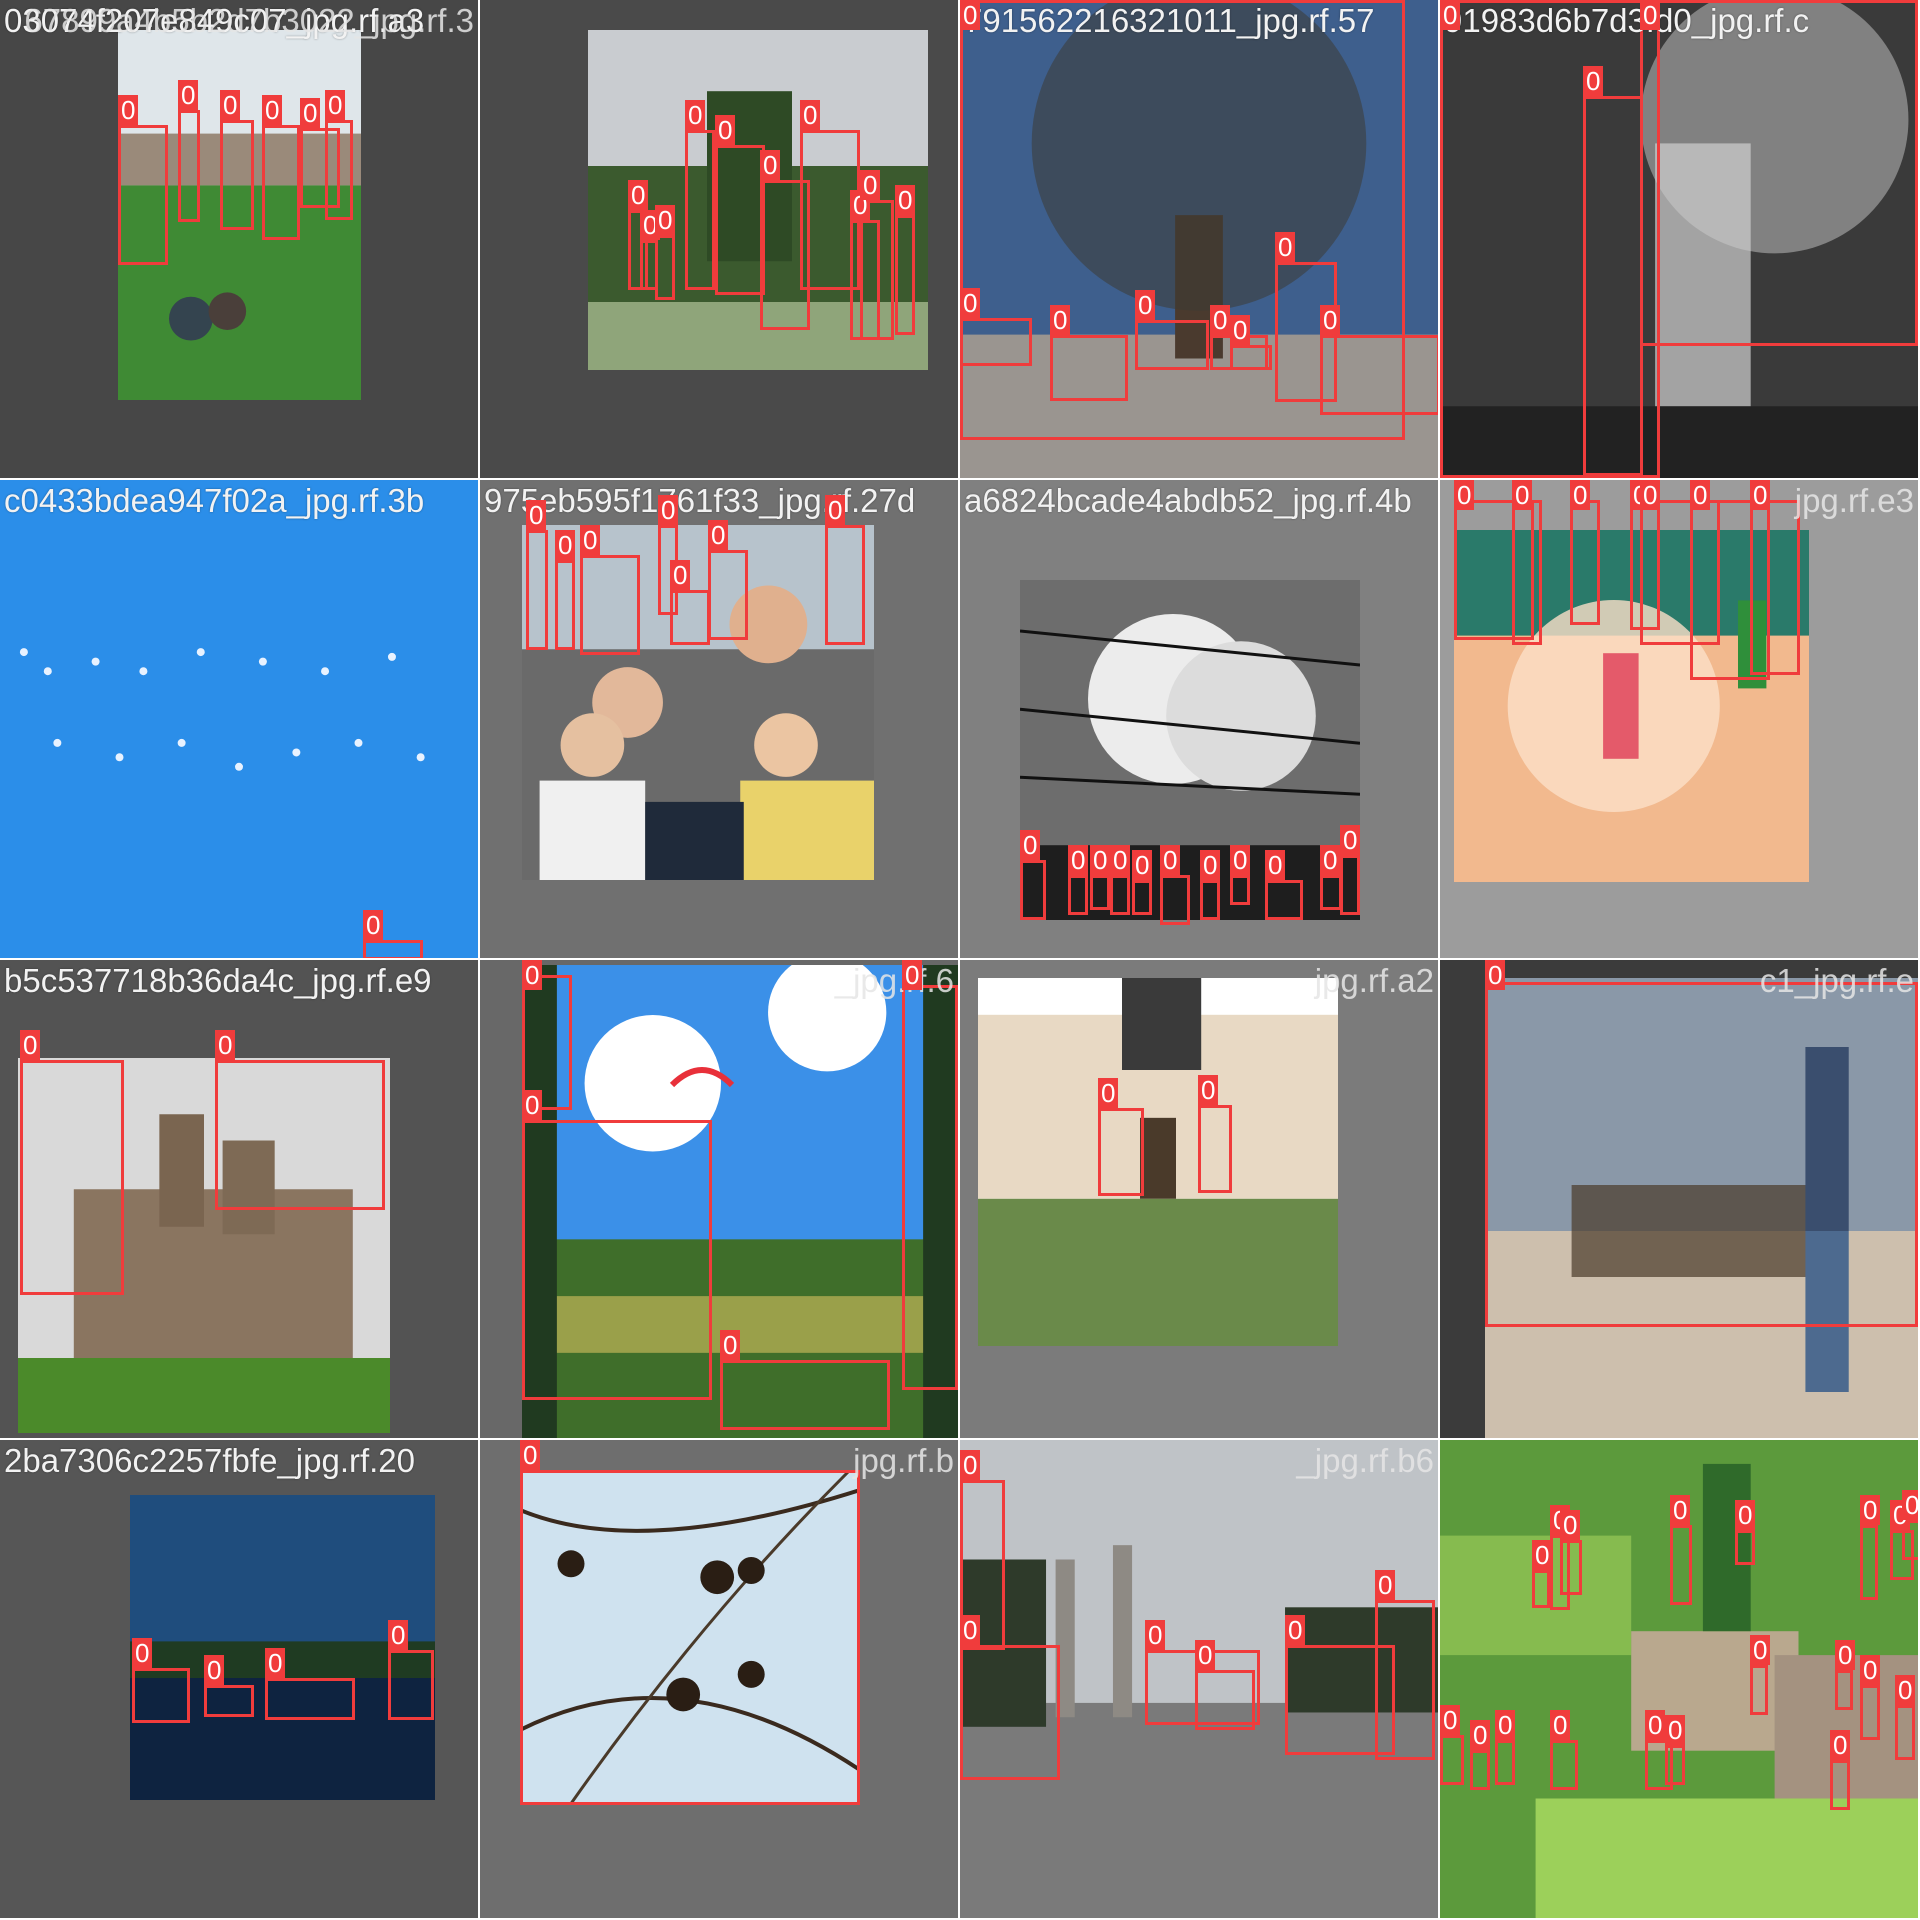 The image size is (1920, 1920). What do you see at coordinates (1199, 1199) in the screenshot?
I see `mosaic-tile: 0 0 jpg.rf.a2` at bounding box center [1199, 1199].